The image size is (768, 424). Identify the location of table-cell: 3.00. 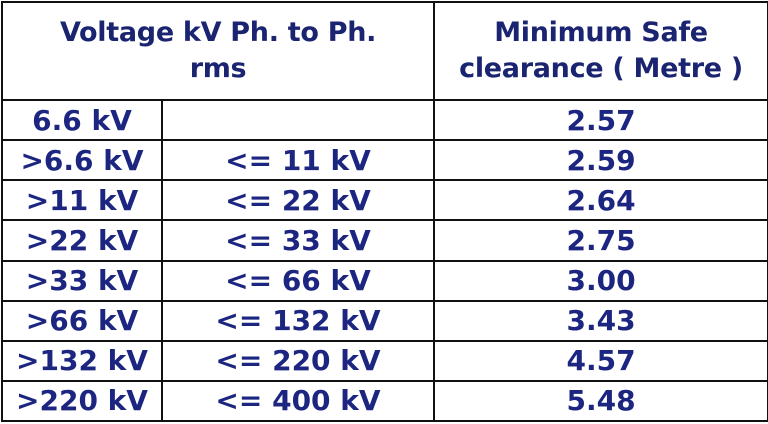
(600, 280).